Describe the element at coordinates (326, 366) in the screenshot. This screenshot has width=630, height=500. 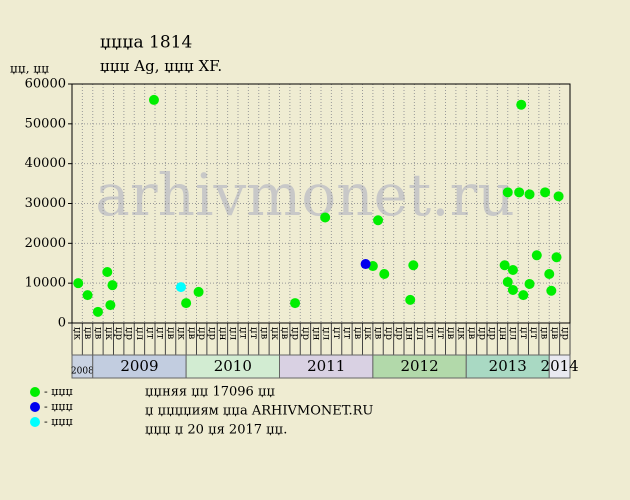
I see `year-label: 2011` at that location.